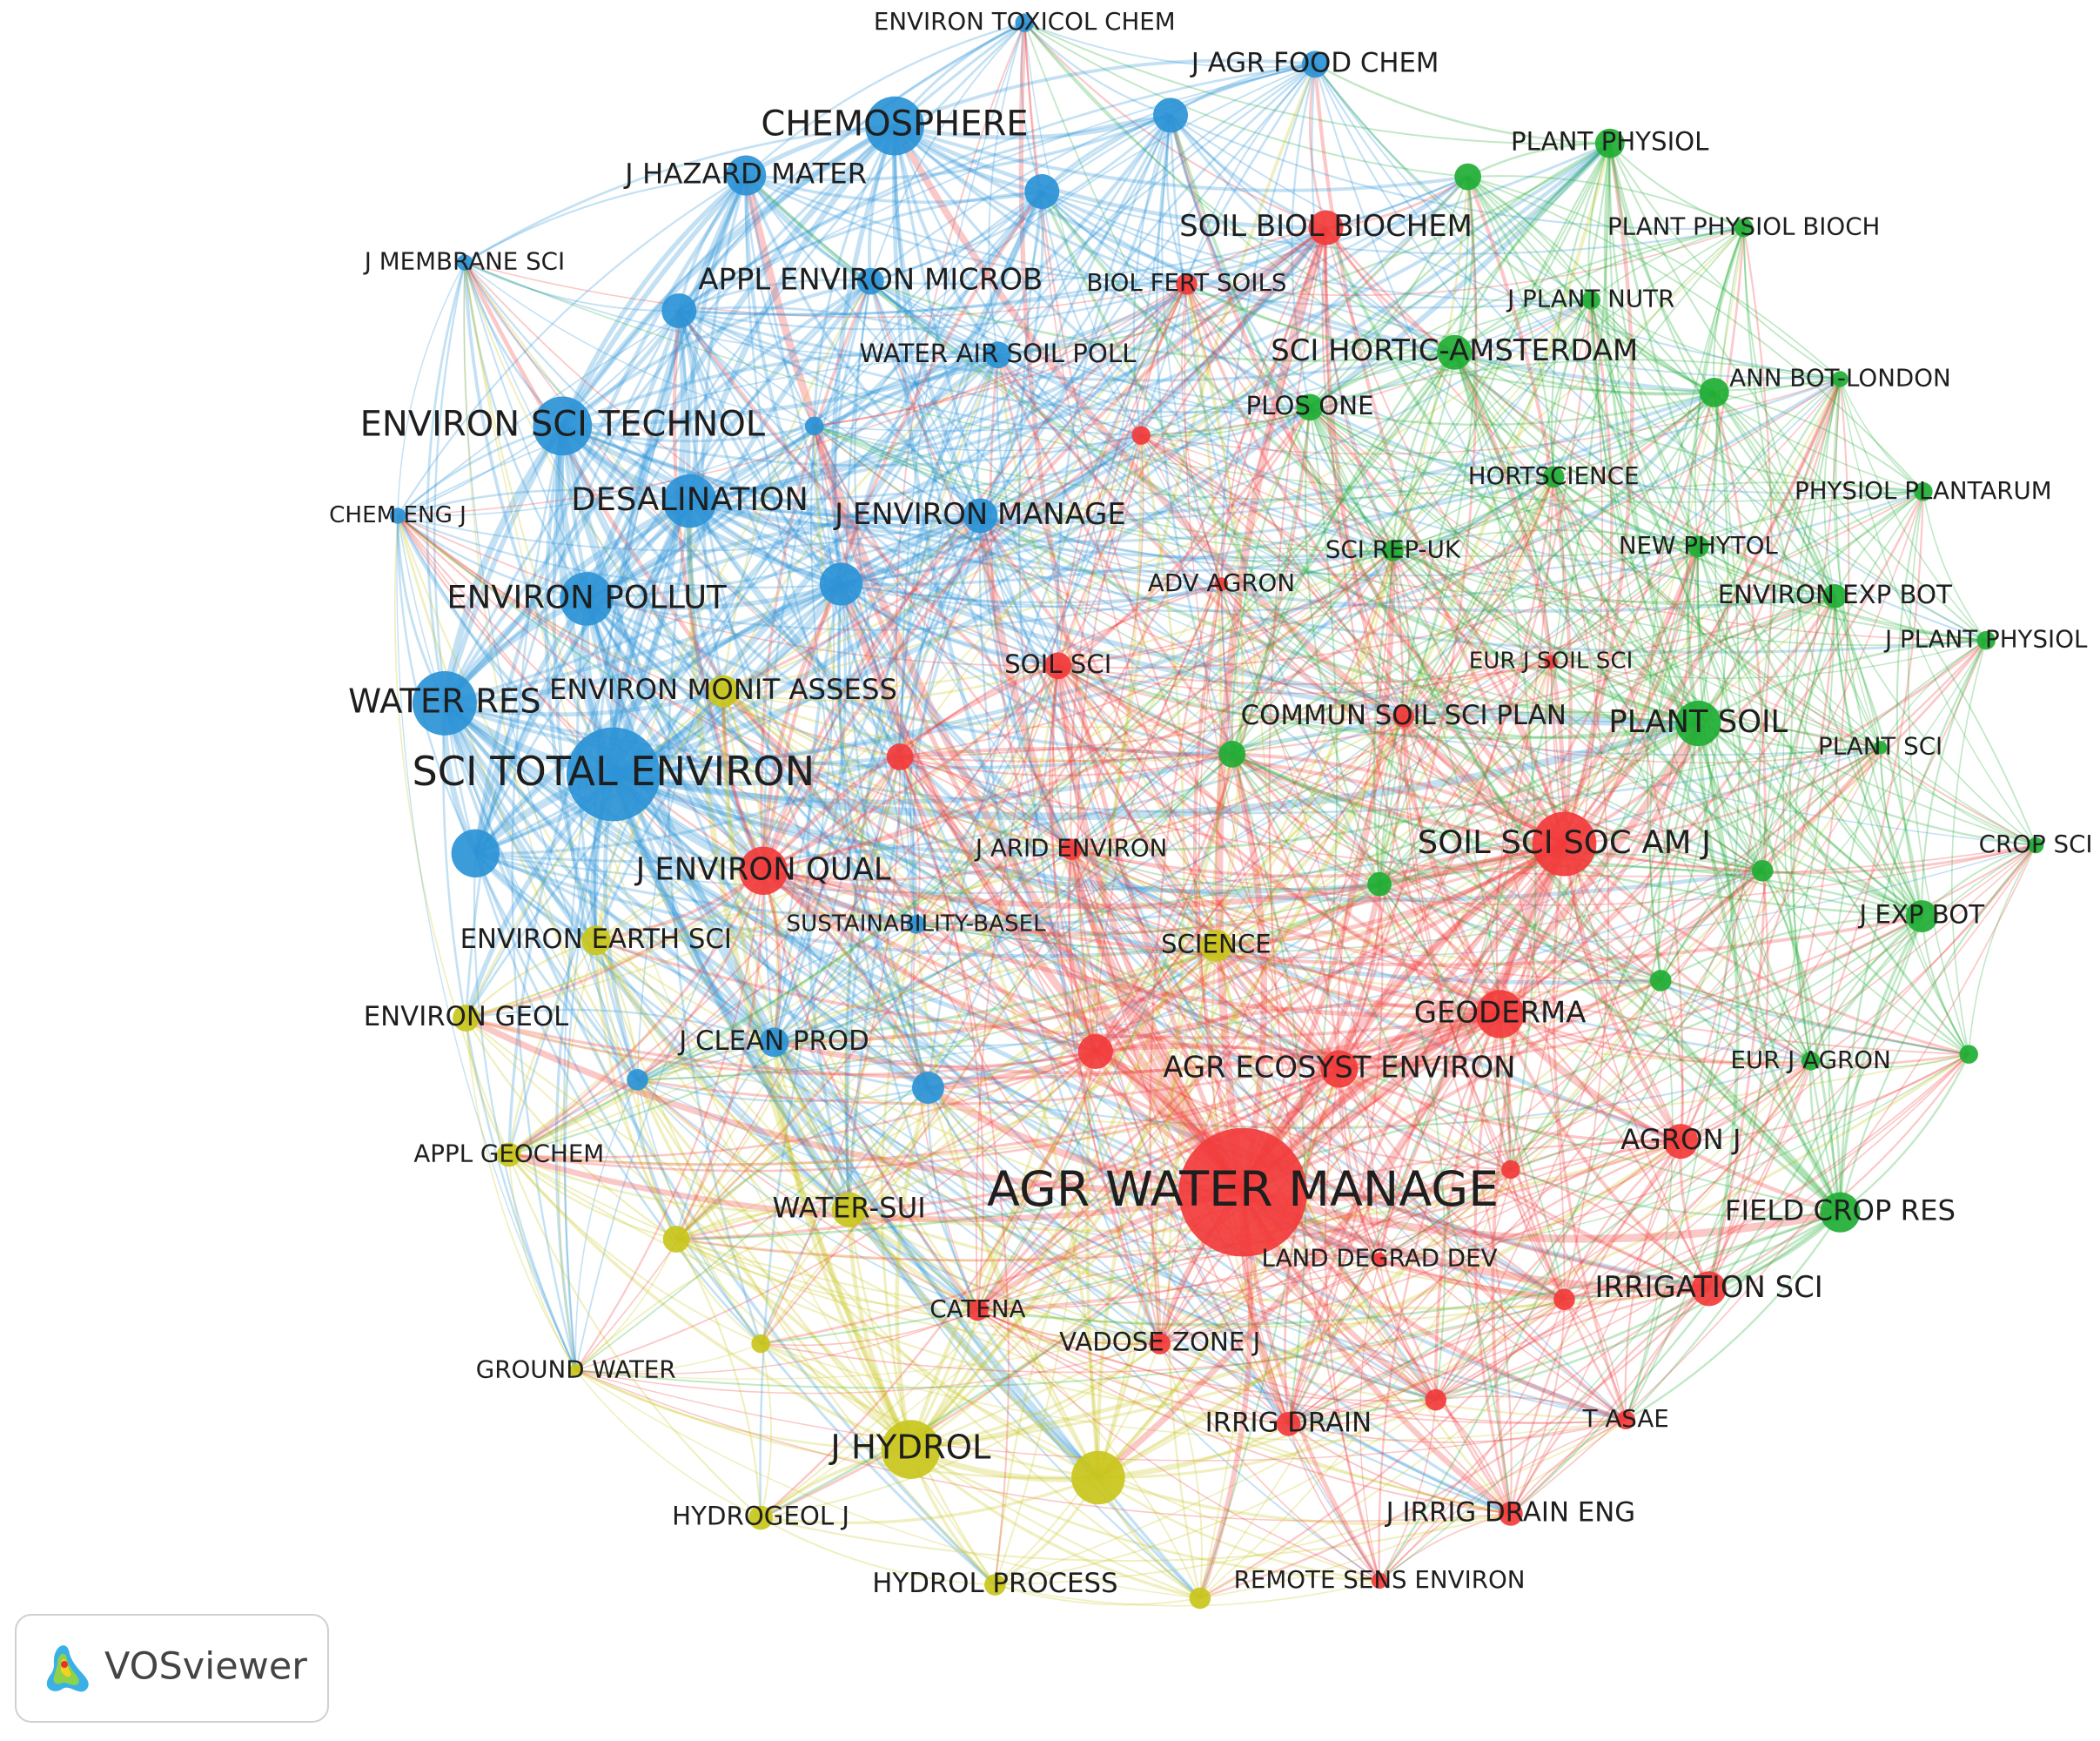  Describe the element at coordinates (998, 353) in the screenshot. I see `node-label: WATER AIR SOIL POLL` at that location.